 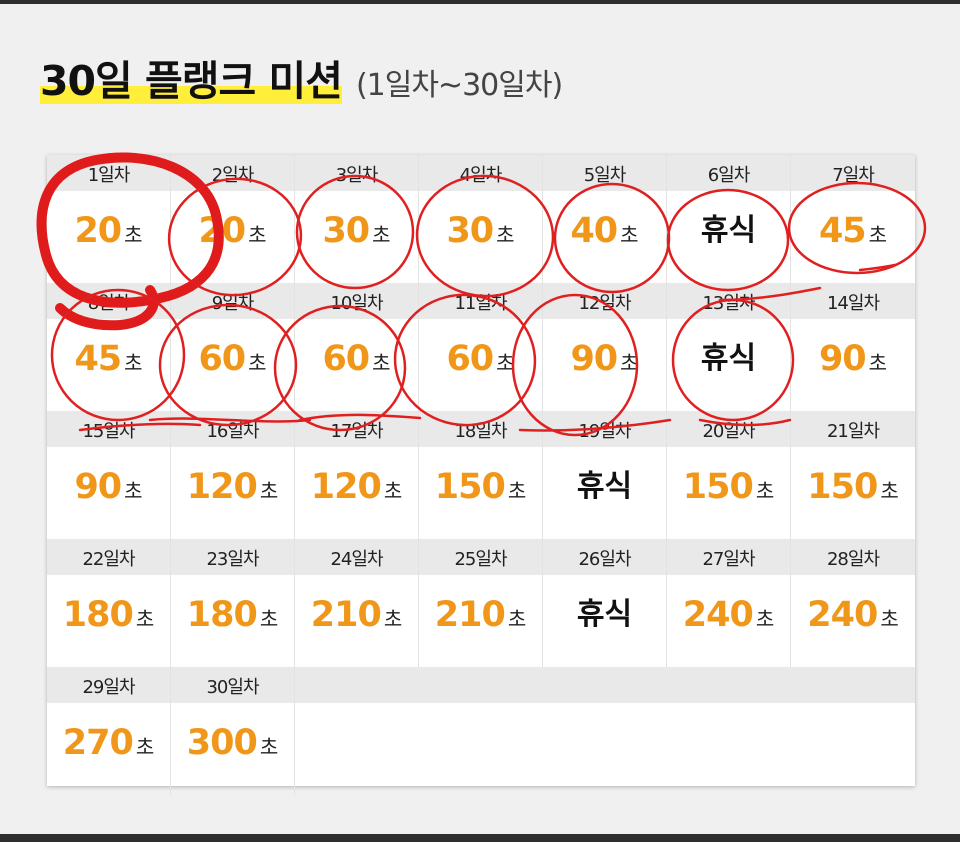 What do you see at coordinates (98, 231) in the screenshot?
I see `plank-seconds: 20` at bounding box center [98, 231].